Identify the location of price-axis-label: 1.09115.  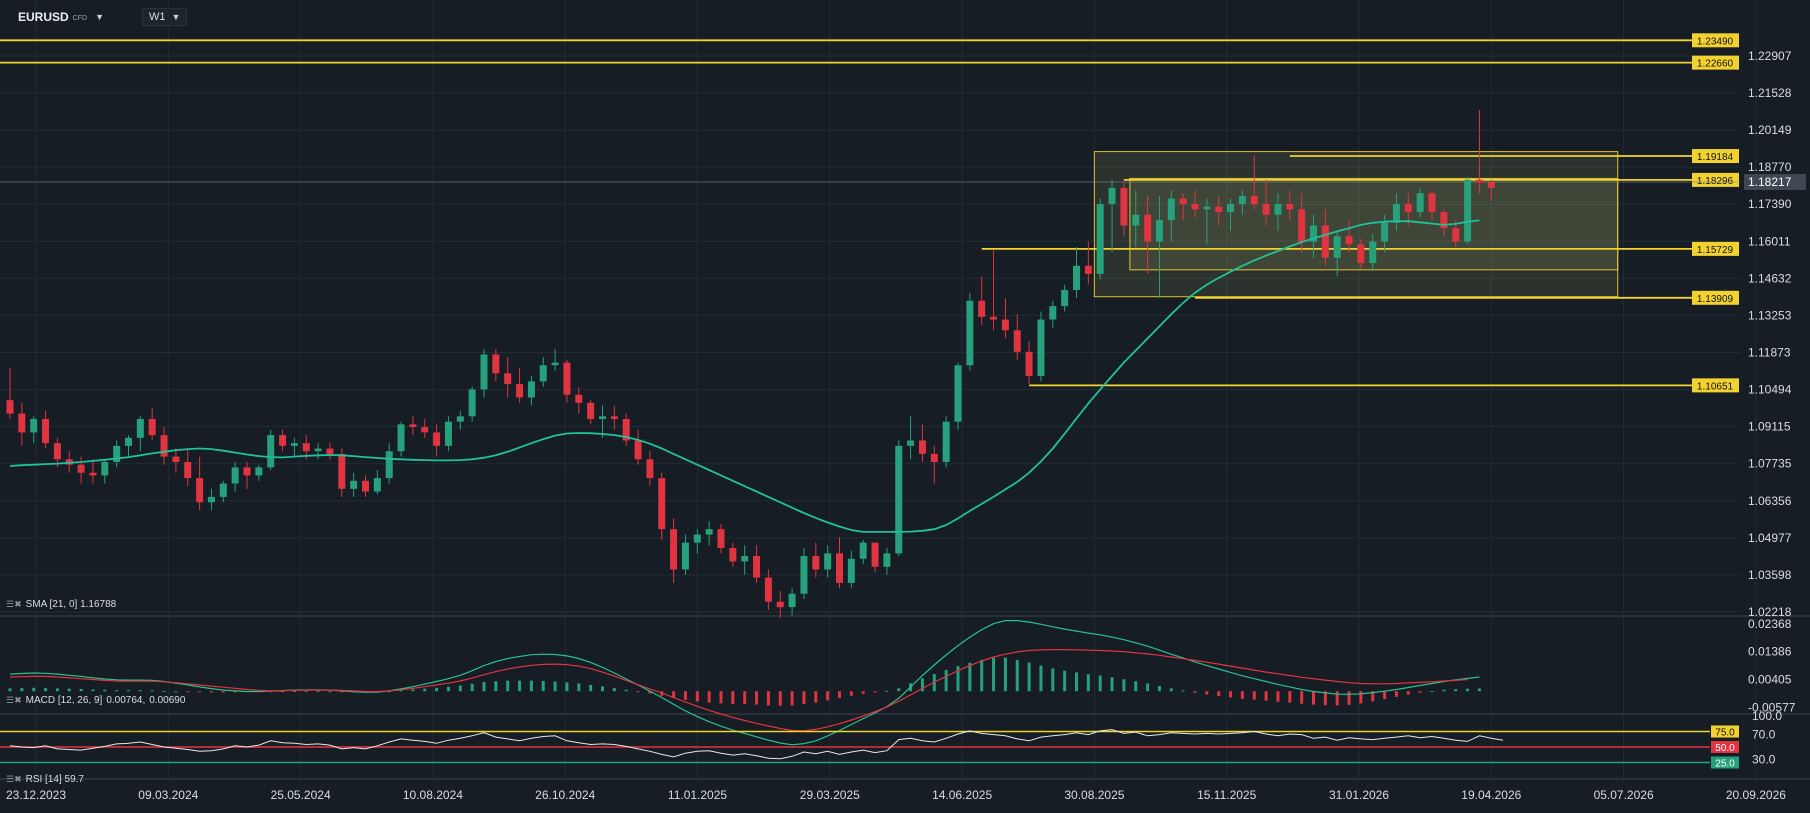
(1769, 427).